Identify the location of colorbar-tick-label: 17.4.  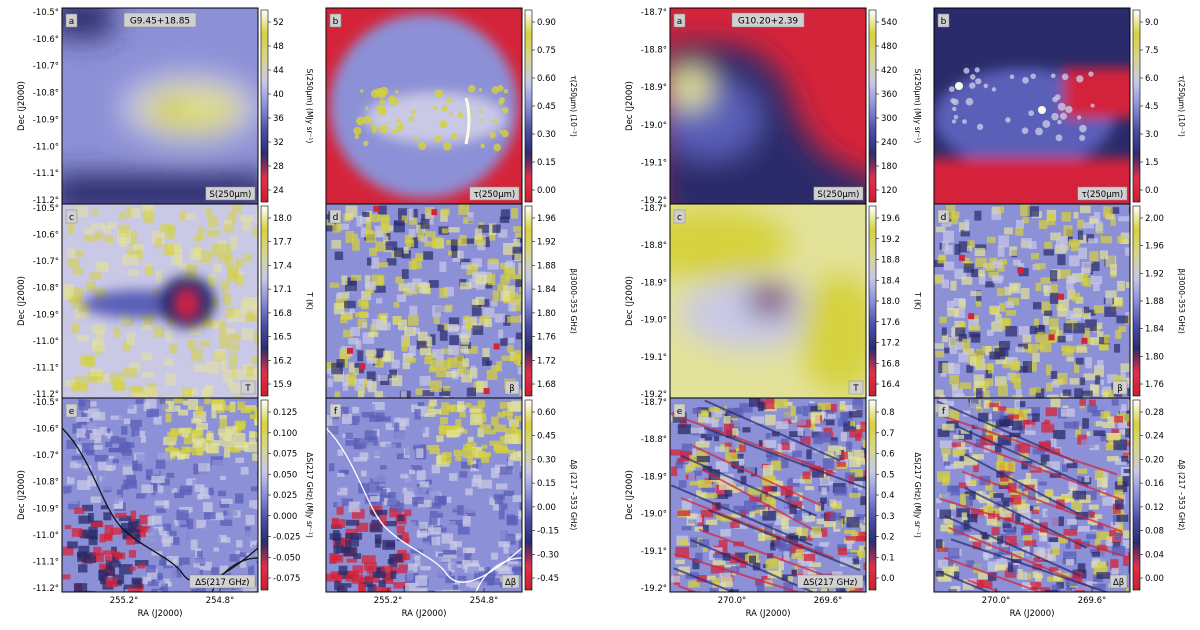
(282, 266).